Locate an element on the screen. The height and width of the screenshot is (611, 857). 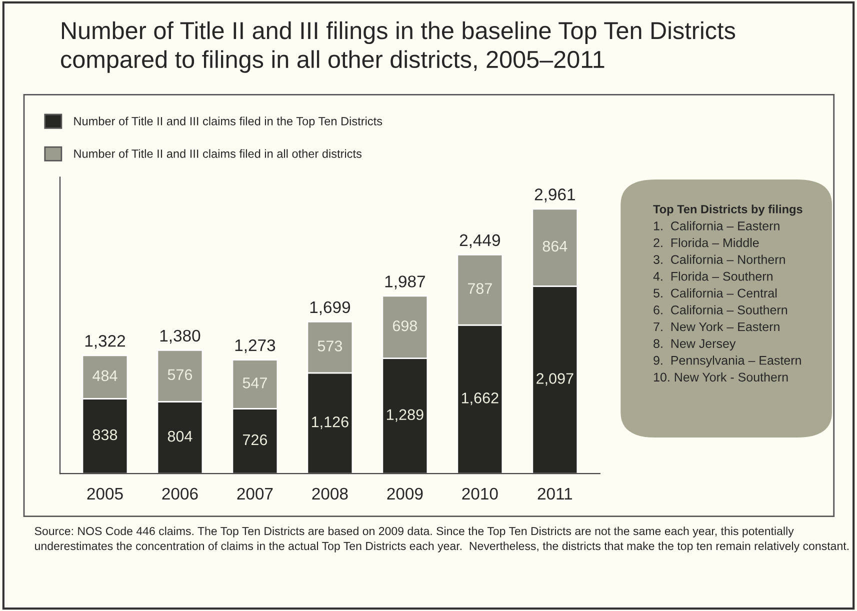
data-label: 698 is located at coordinates (405, 326).